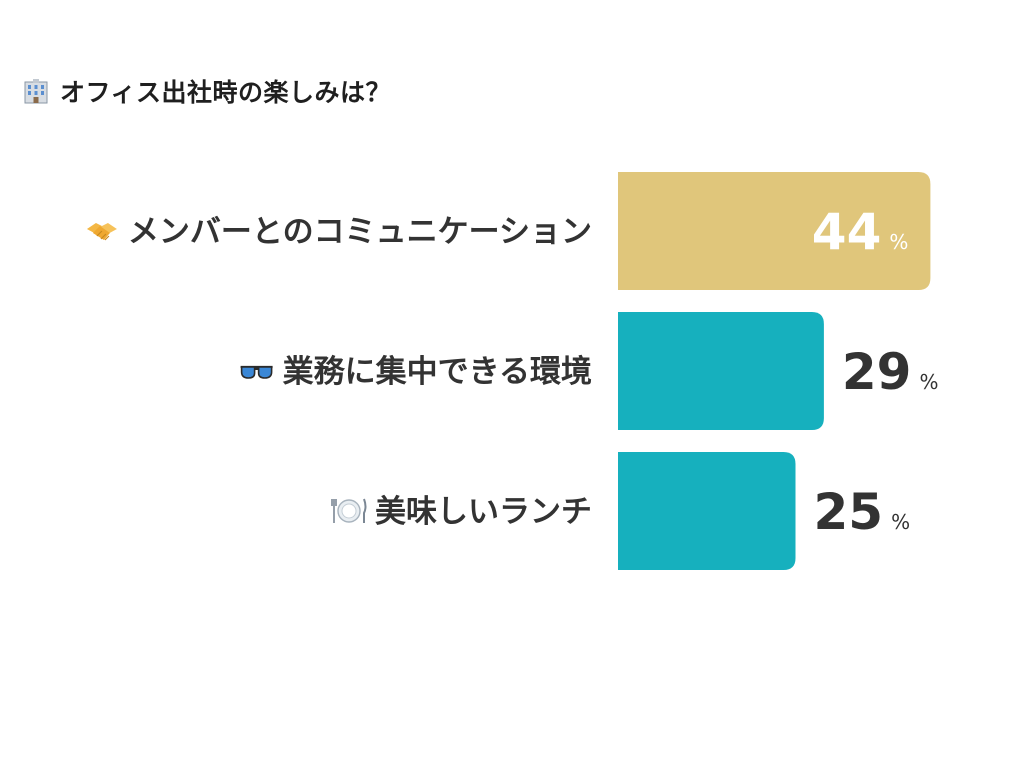  Describe the element at coordinates (928, 382) in the screenshot. I see `value-unit-2: %` at that location.